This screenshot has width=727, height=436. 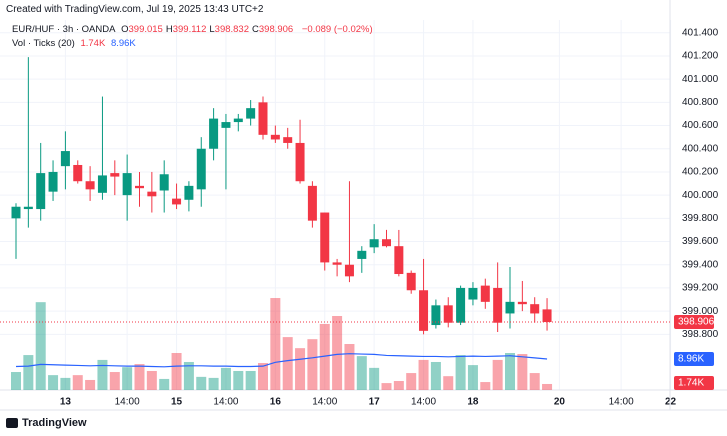 What do you see at coordinates (700, 79) in the screenshot?
I see `y-tick-label: 401.000` at bounding box center [700, 79].